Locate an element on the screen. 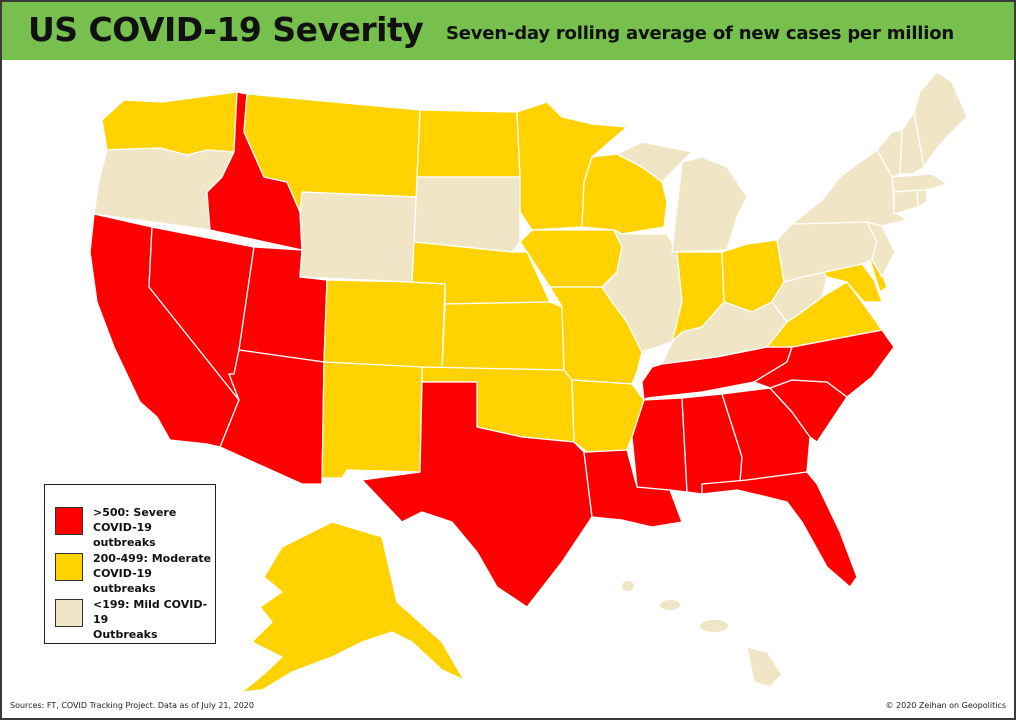 The height and width of the screenshot is (720, 1016). state-TN is located at coordinates (717, 373).